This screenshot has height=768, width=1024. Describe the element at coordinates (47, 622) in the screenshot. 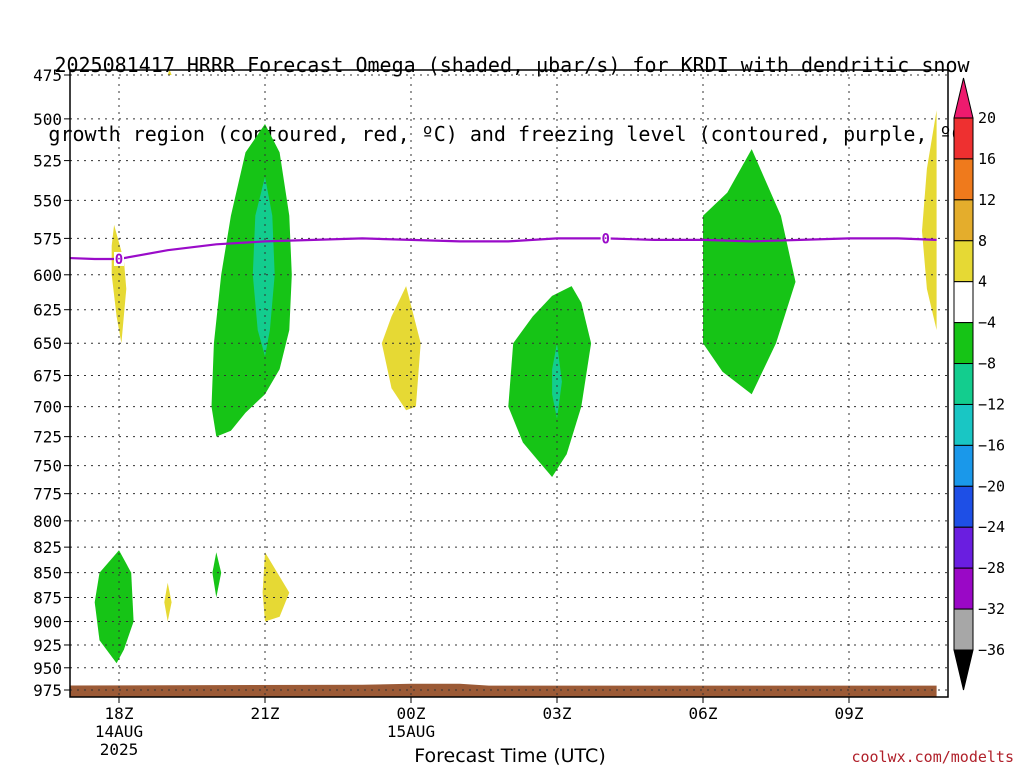

I see `y-tick-label-900: 900` at that location.